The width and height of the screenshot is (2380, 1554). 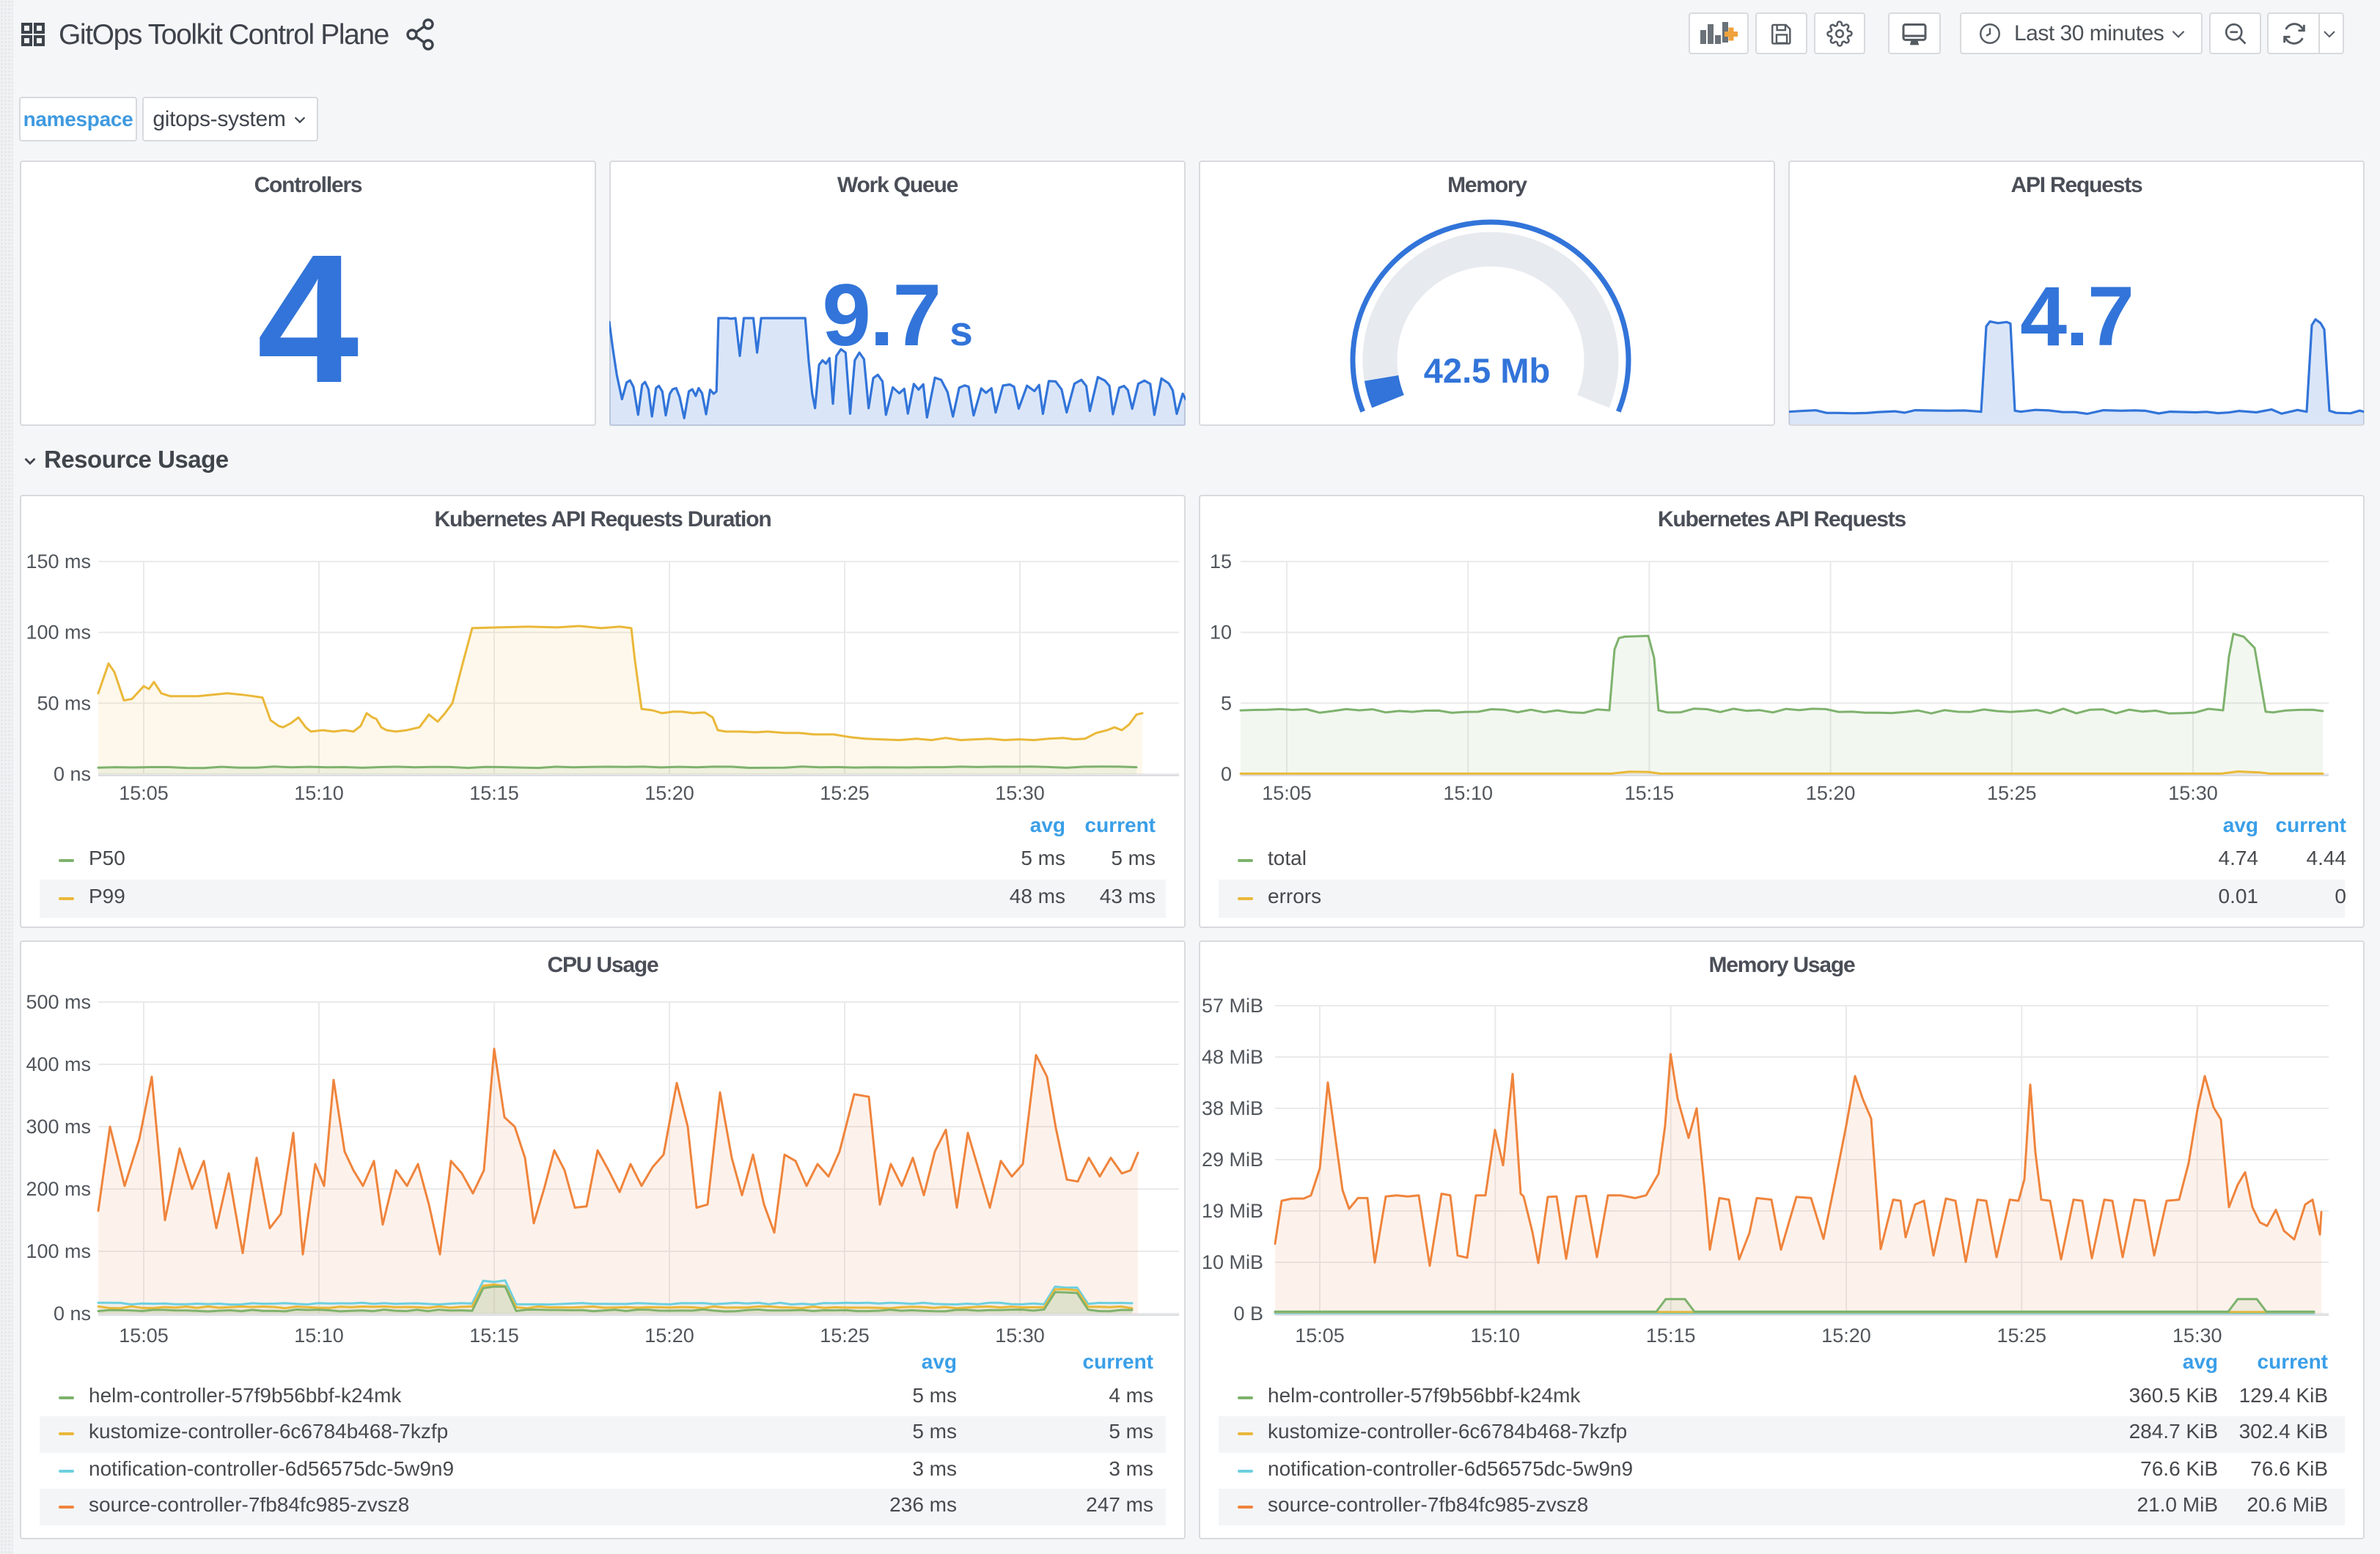 What do you see at coordinates (1221, 633) in the screenshot?
I see `svg-text: 10` at bounding box center [1221, 633].